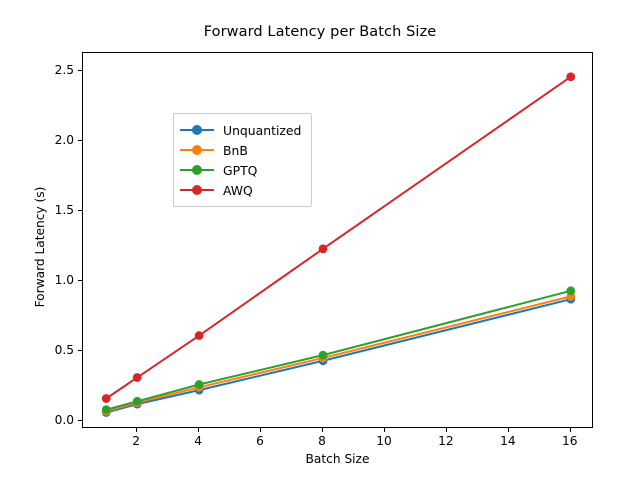 The height and width of the screenshot is (480, 640). What do you see at coordinates (260, 441) in the screenshot?
I see `x-tick-label: 6` at bounding box center [260, 441].